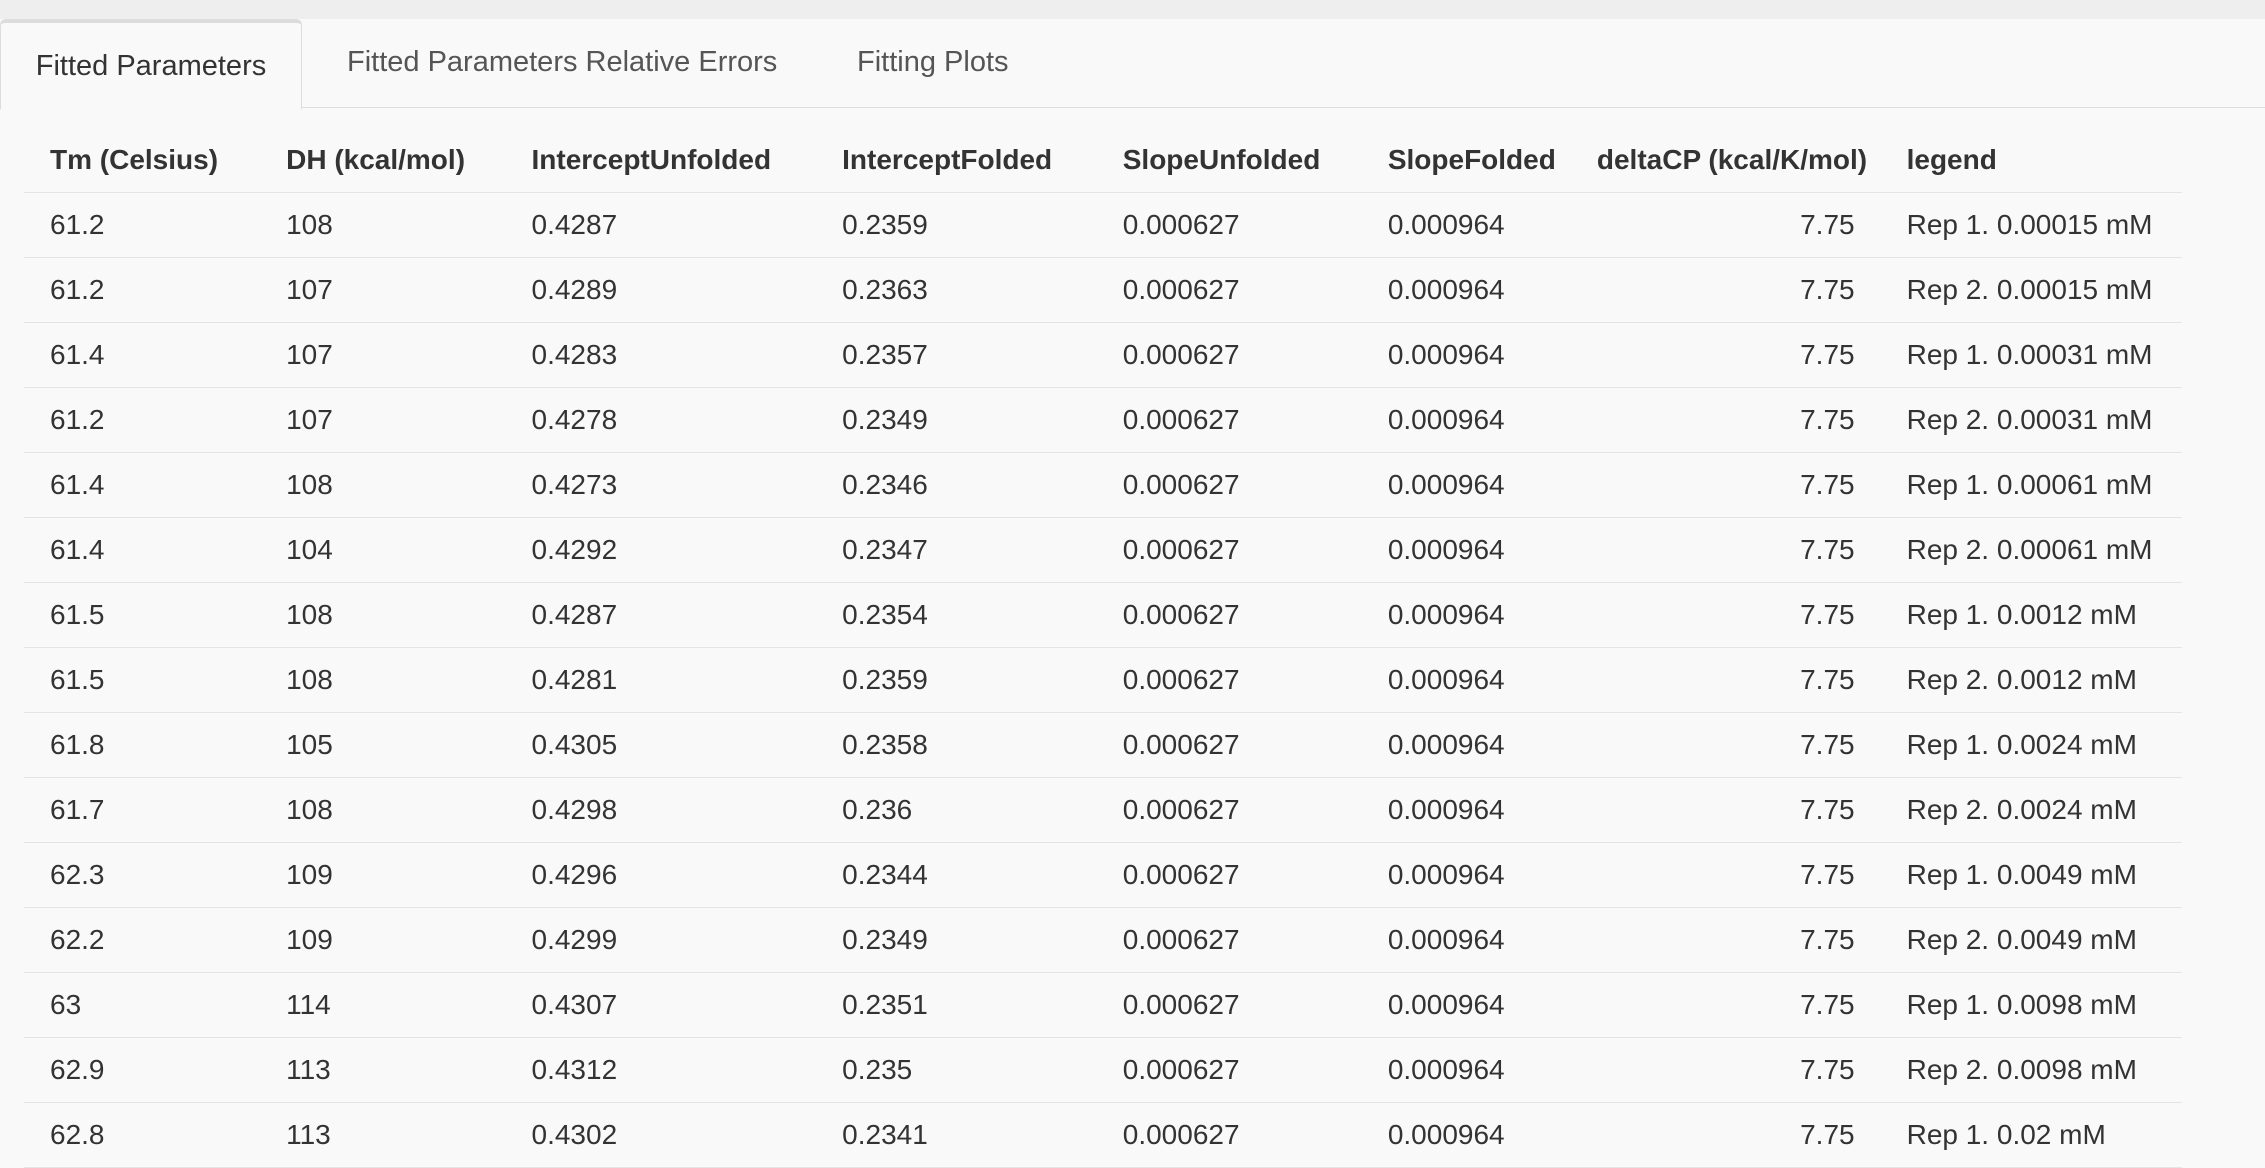 The image size is (2265, 1168). I want to click on column-header-delta-cp: deltaCP (kcal/K/mol), so click(1738, 160).